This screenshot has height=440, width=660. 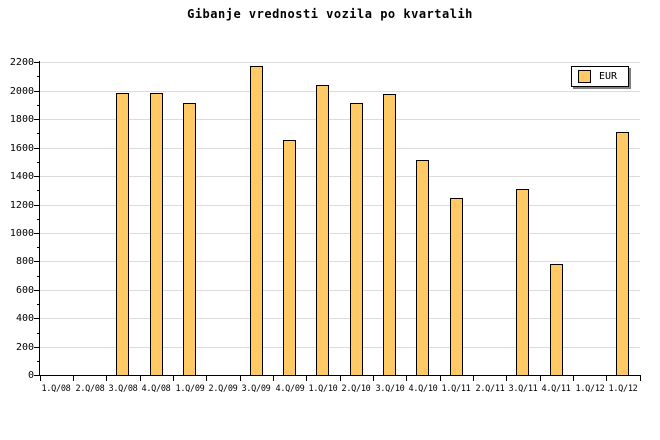 What do you see at coordinates (21, 119) in the screenshot?
I see `y-tick-label: 1800` at bounding box center [21, 119].